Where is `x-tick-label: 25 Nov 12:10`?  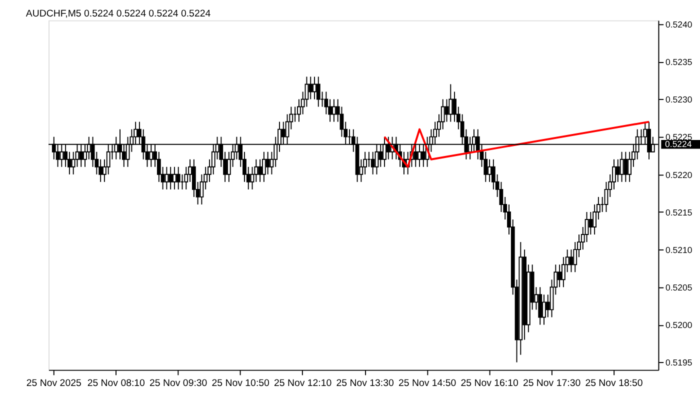 x-tick-label: 25 Nov 12:10 is located at coordinates (303, 383).